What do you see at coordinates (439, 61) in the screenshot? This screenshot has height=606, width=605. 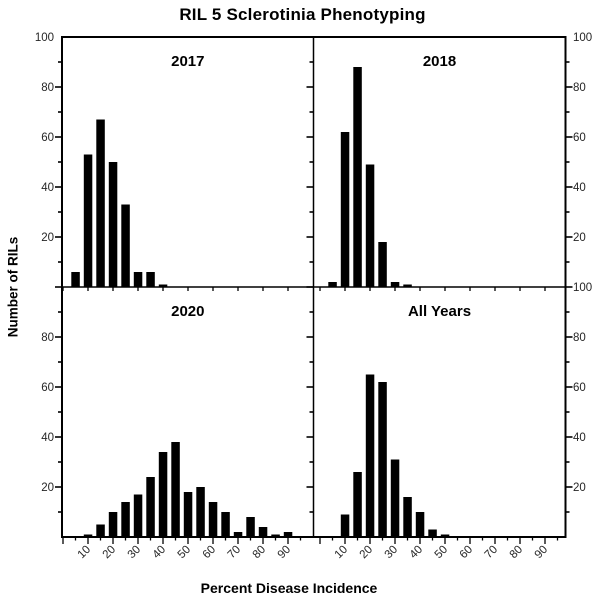 I see `panel-label: 2018` at bounding box center [439, 61].